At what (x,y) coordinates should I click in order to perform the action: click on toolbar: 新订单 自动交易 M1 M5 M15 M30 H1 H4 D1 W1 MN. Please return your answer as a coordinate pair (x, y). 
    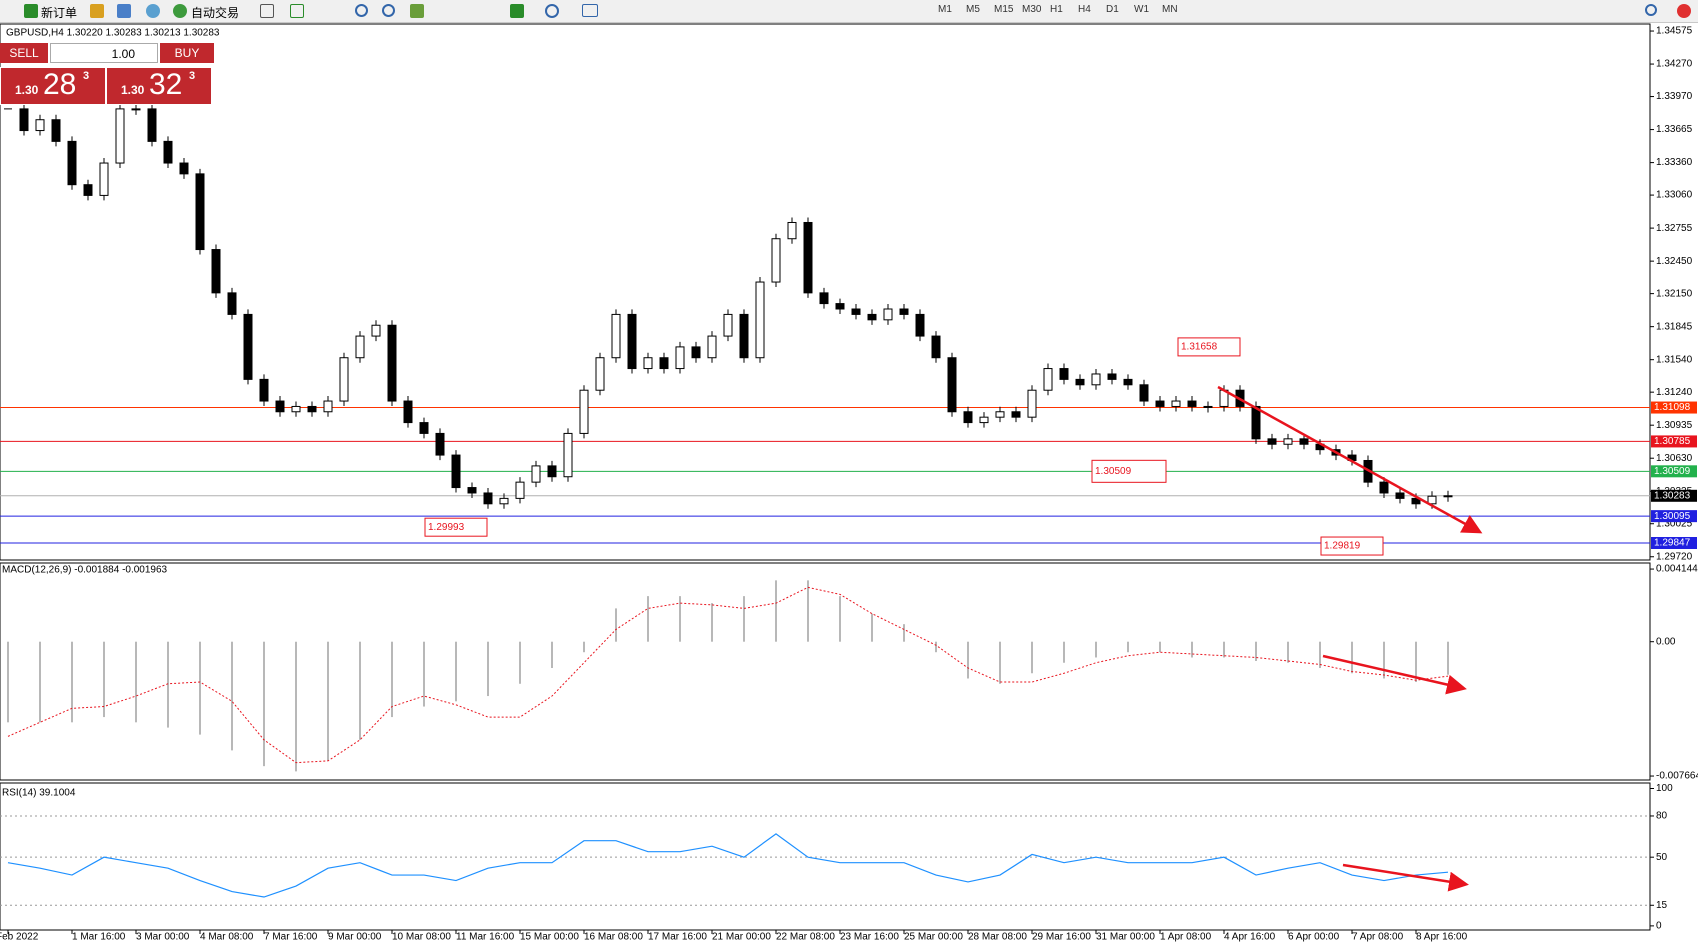
    Looking at the image, I should click on (849, 11).